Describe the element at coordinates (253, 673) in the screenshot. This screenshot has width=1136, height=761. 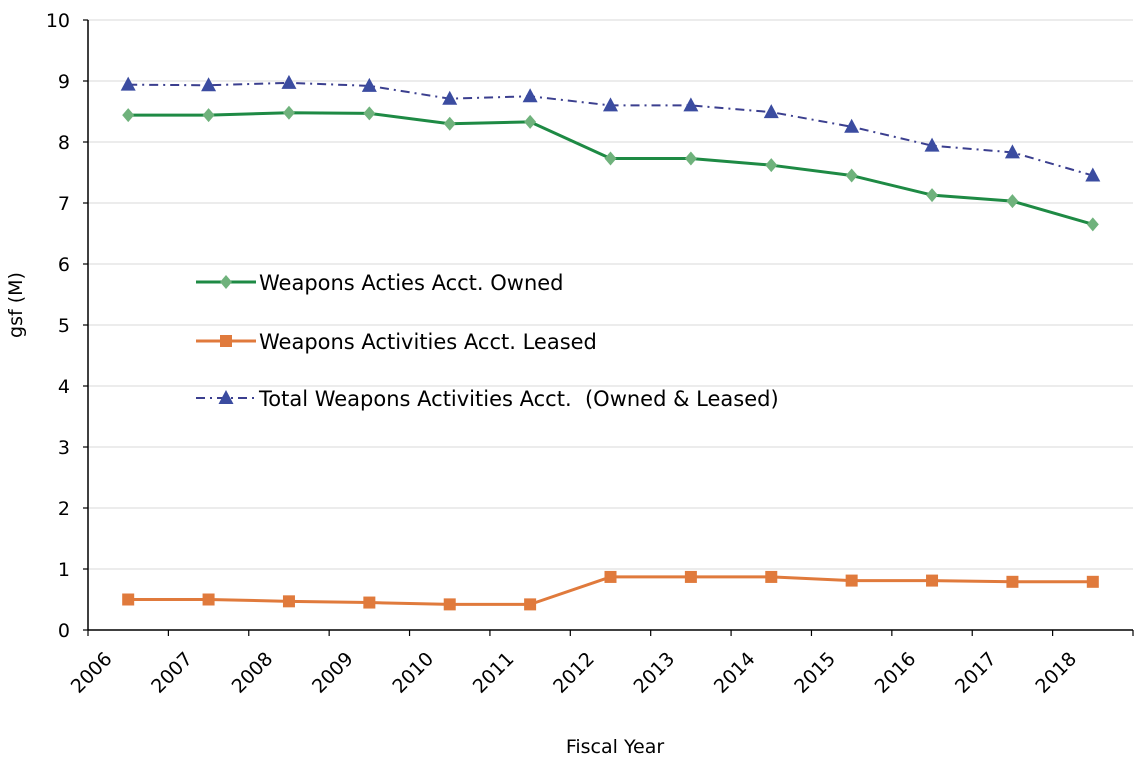
I see `x-tick-label: 2008` at that location.